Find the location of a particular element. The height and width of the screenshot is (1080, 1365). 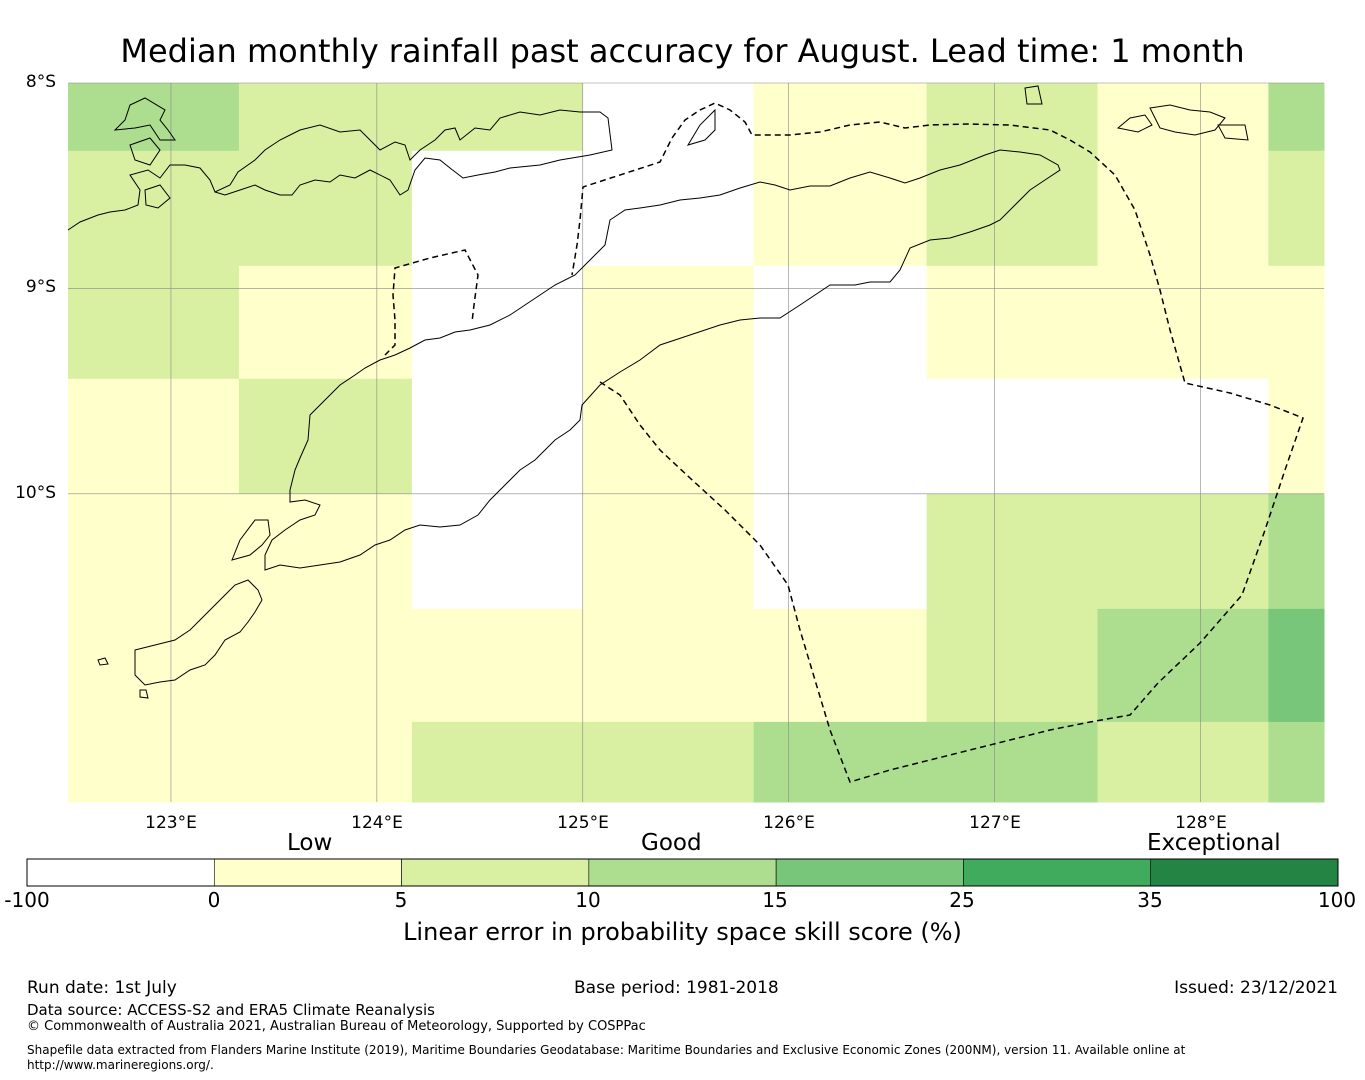

colorbar-tick: 0 is located at coordinates (214, 900).